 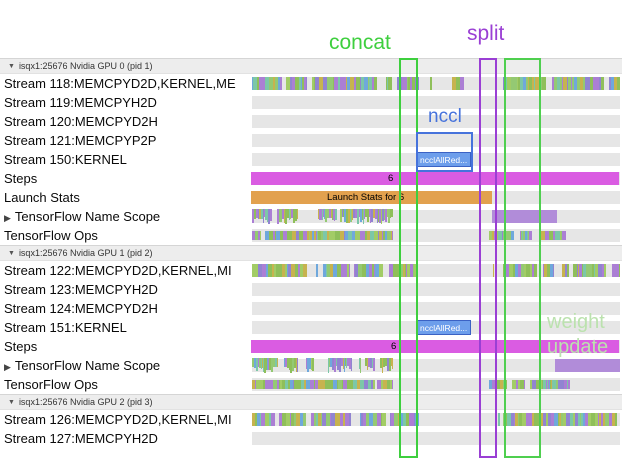 What do you see at coordinates (436, 121) in the screenshot?
I see `row-timeline-stream-120-memcpyd2h` at bounding box center [436, 121].